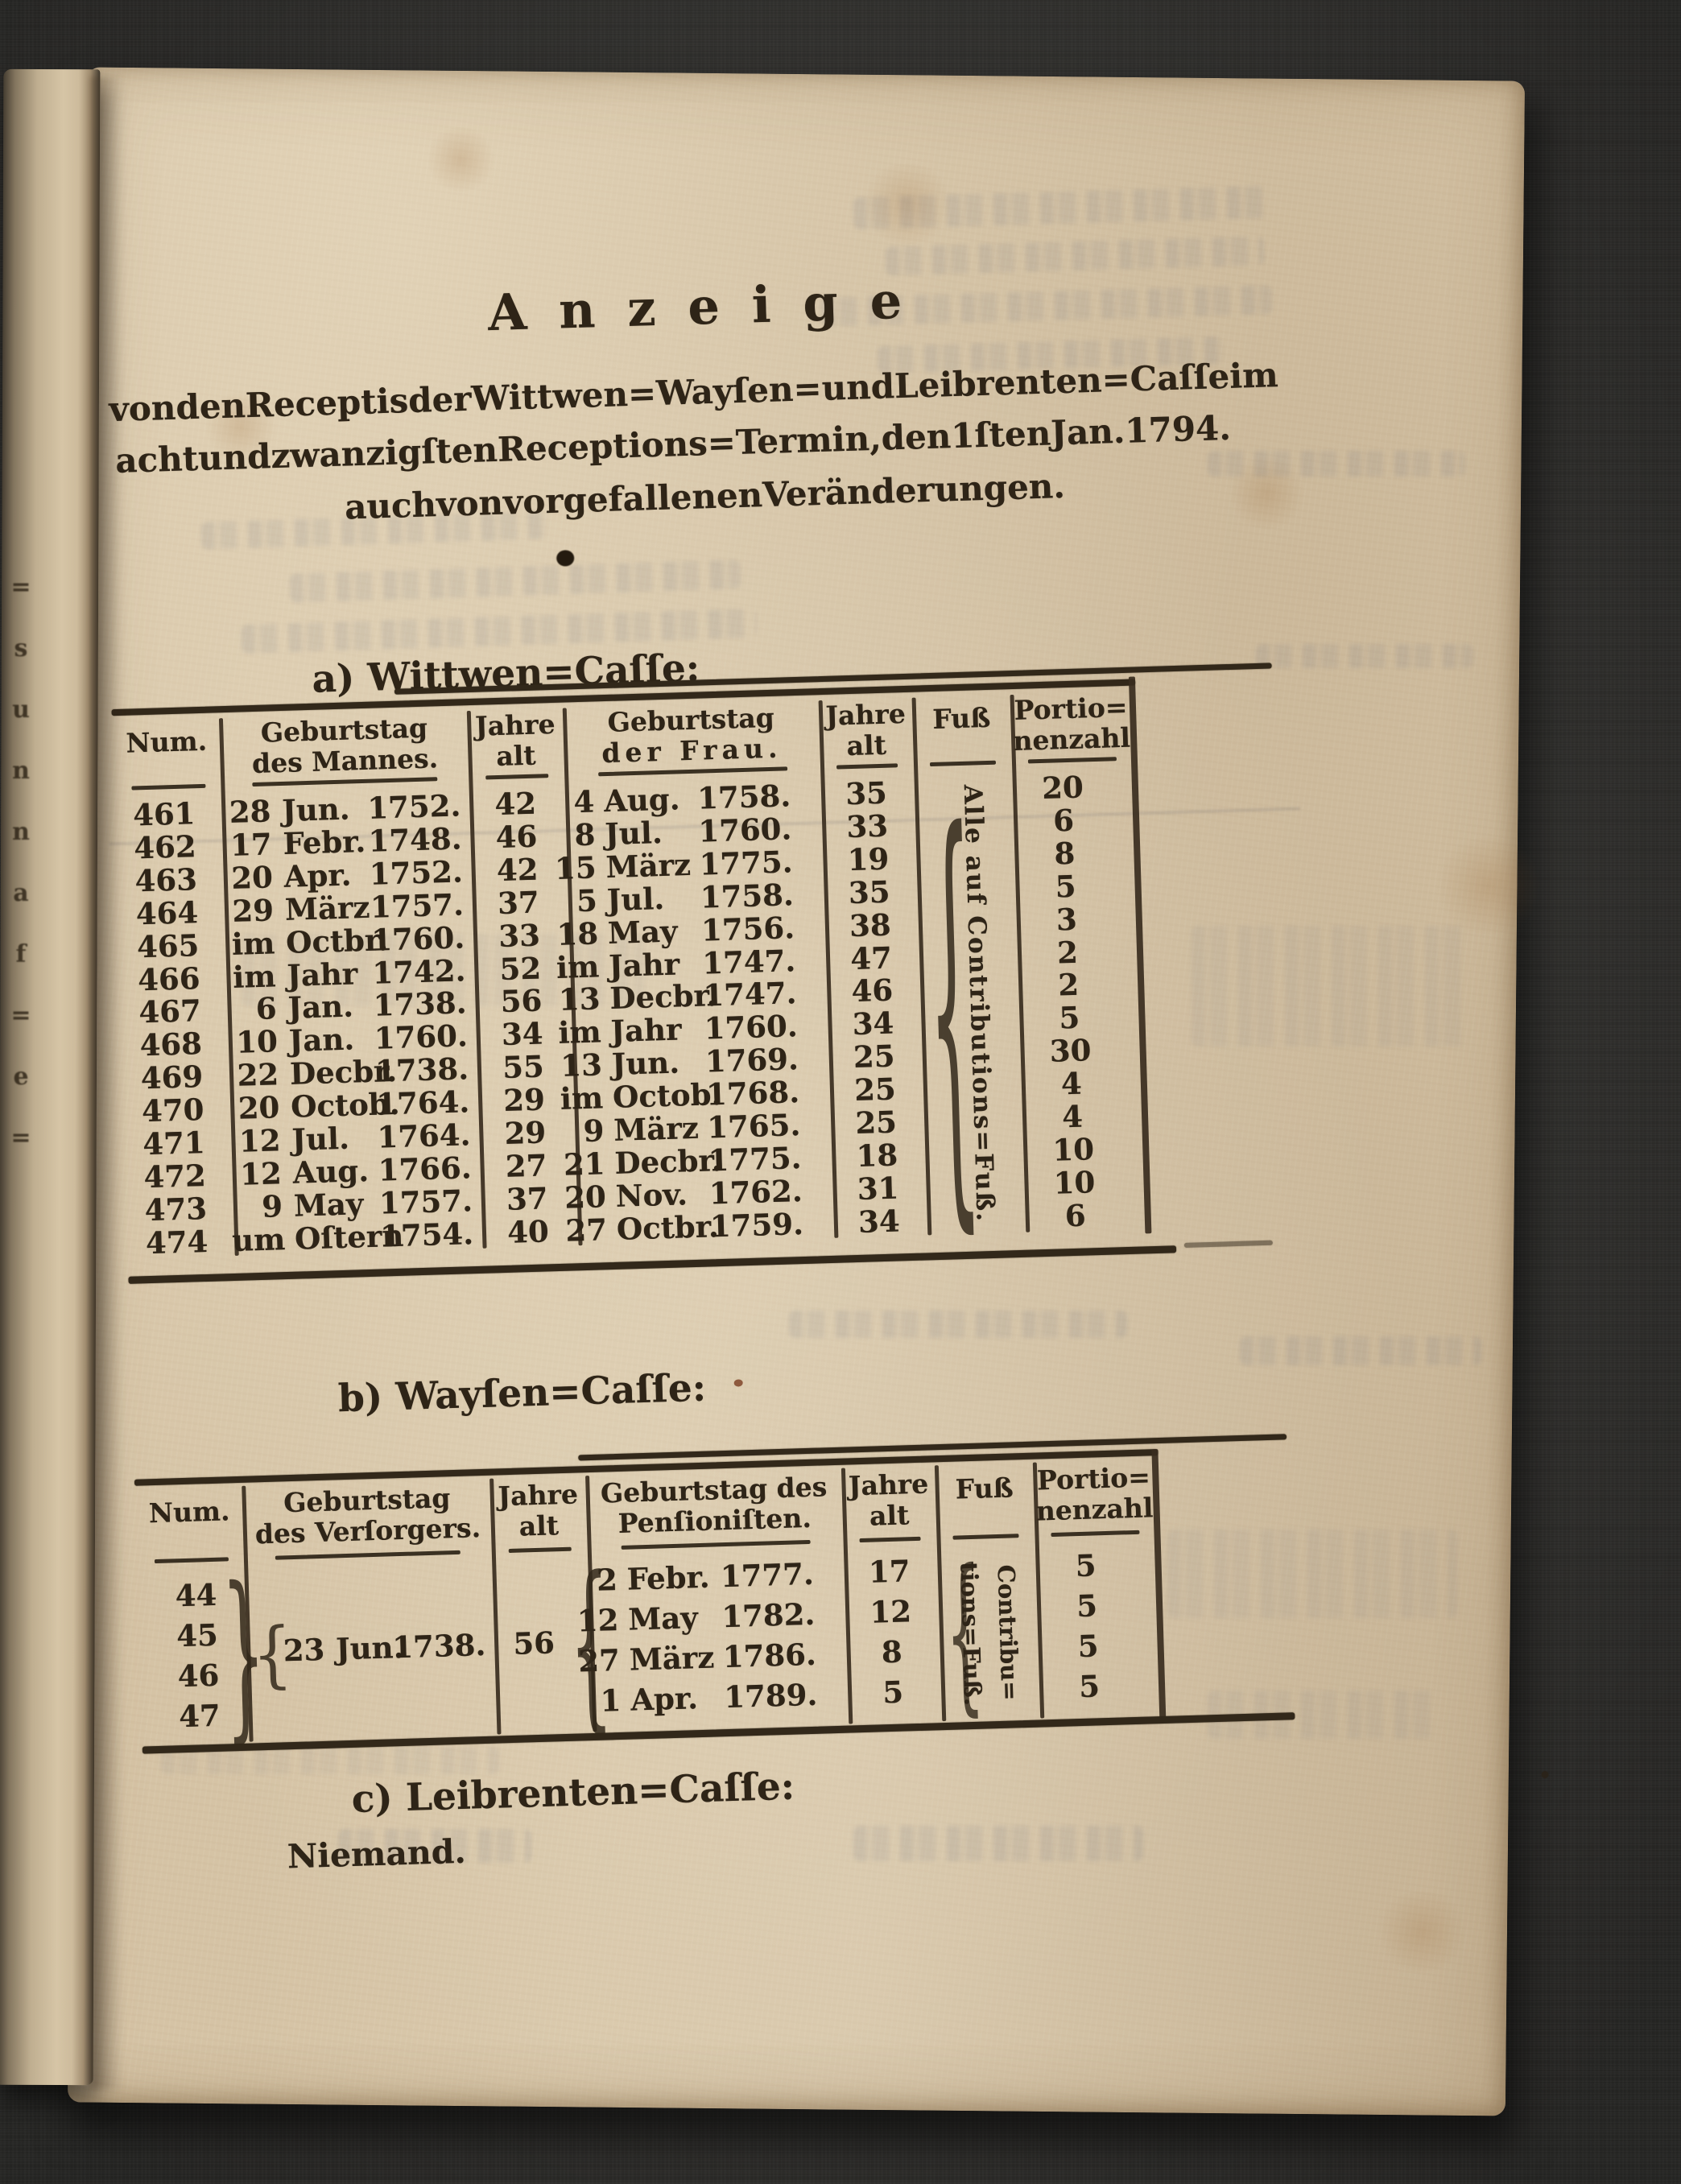 This screenshot has width=1681, height=2184. I want to click on cell-num: 469, so click(172, 1077).